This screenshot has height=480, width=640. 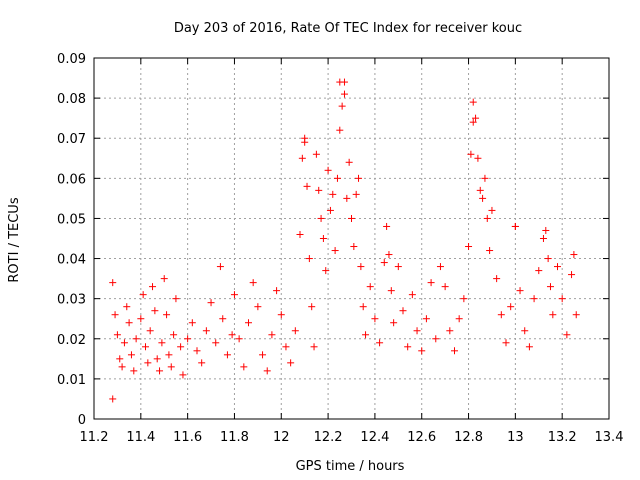 What do you see at coordinates (71, 240) in the screenshot?
I see `y-tick-labels: 0 0.01 0.02 0.03 0.04 0.05 0.06 0.07 0.08 0.09` at bounding box center [71, 240].